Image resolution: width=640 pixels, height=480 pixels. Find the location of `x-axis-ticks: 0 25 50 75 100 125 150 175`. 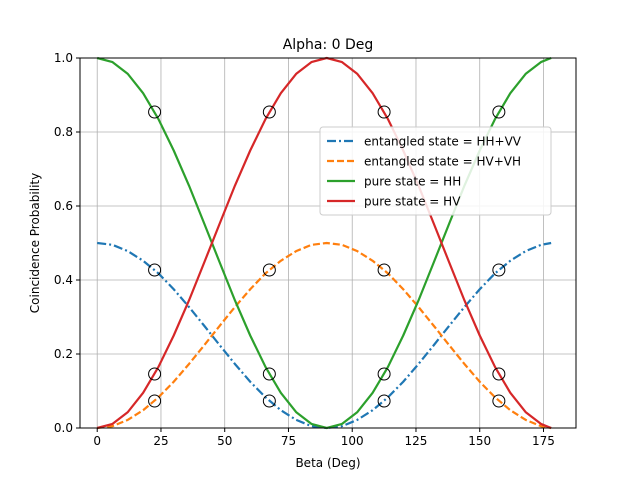

x-axis-ticks: 0 25 50 75 100 125 150 175 is located at coordinates (324, 438).